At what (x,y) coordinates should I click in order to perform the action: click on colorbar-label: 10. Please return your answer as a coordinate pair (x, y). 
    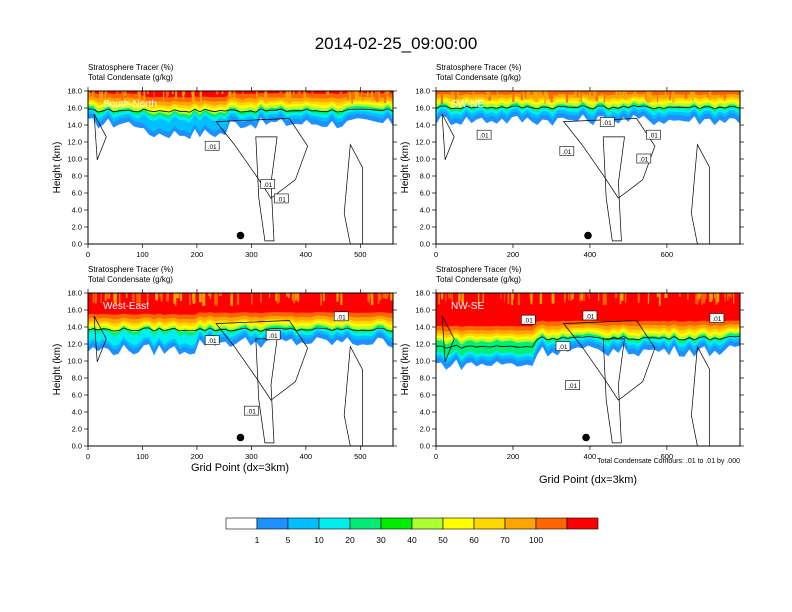
    Looking at the image, I should click on (319, 540).